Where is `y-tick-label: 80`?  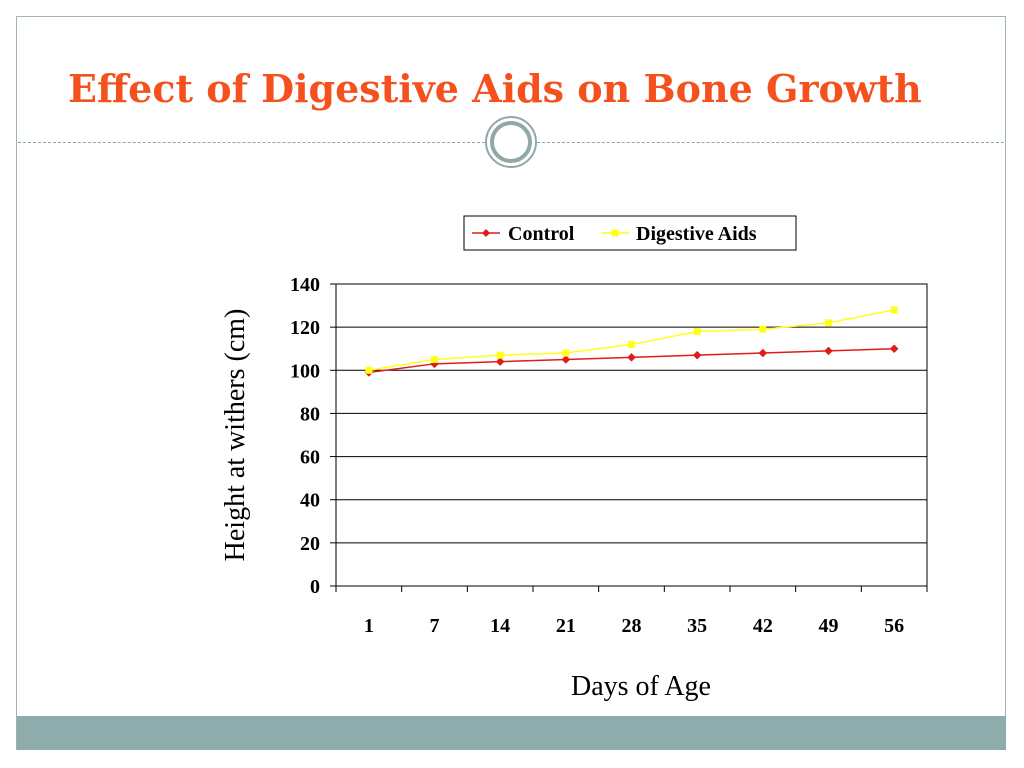
y-tick-label: 80 is located at coordinates (310, 414).